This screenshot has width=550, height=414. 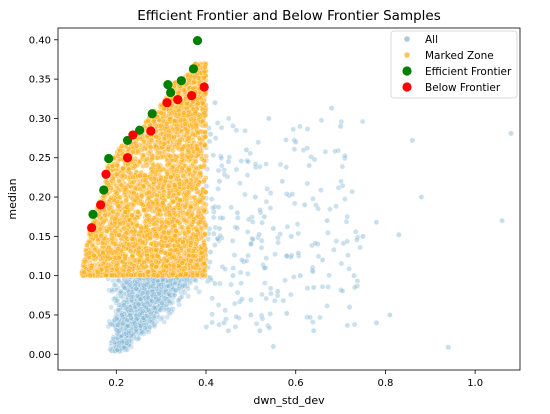 I want to click on y-tick-label: 0.00, so click(x=40, y=355).